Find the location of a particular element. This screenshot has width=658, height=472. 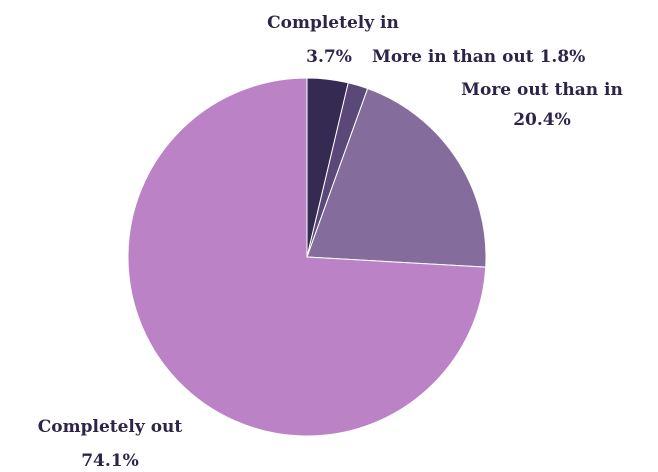

value-completely-in: 3.7% is located at coordinates (329, 57).